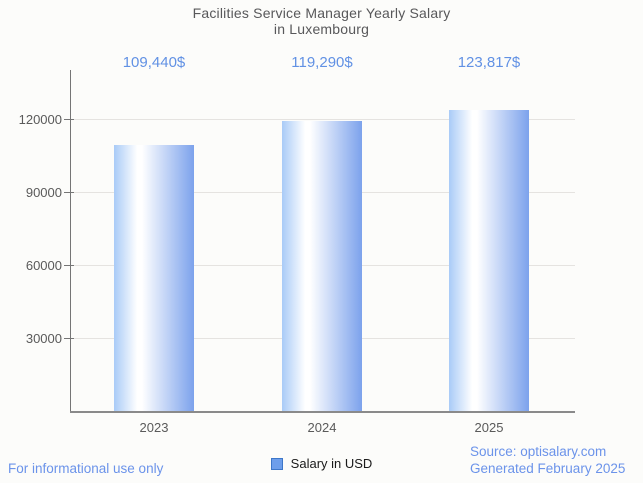 The width and height of the screenshot is (643, 483). What do you see at coordinates (489, 62) in the screenshot?
I see `bar-value-label: 123,817$` at bounding box center [489, 62].